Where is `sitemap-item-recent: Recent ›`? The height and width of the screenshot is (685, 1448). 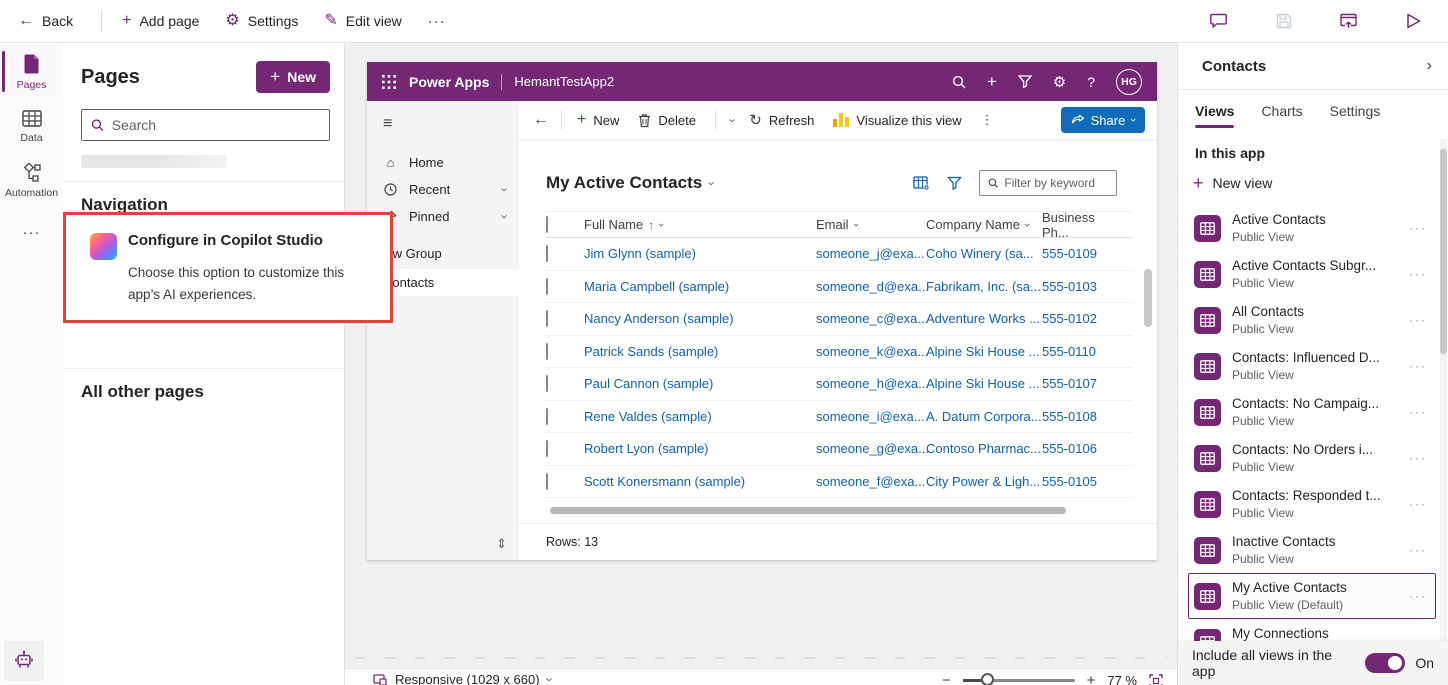 sitemap-item-recent: Recent › is located at coordinates (443, 189).